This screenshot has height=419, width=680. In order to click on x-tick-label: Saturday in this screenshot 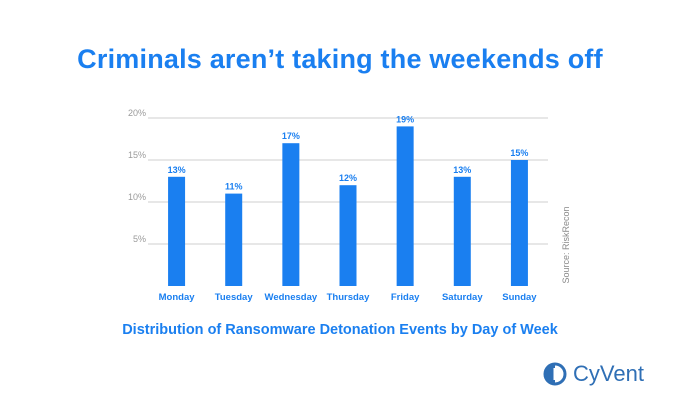, I will do `click(462, 297)`.